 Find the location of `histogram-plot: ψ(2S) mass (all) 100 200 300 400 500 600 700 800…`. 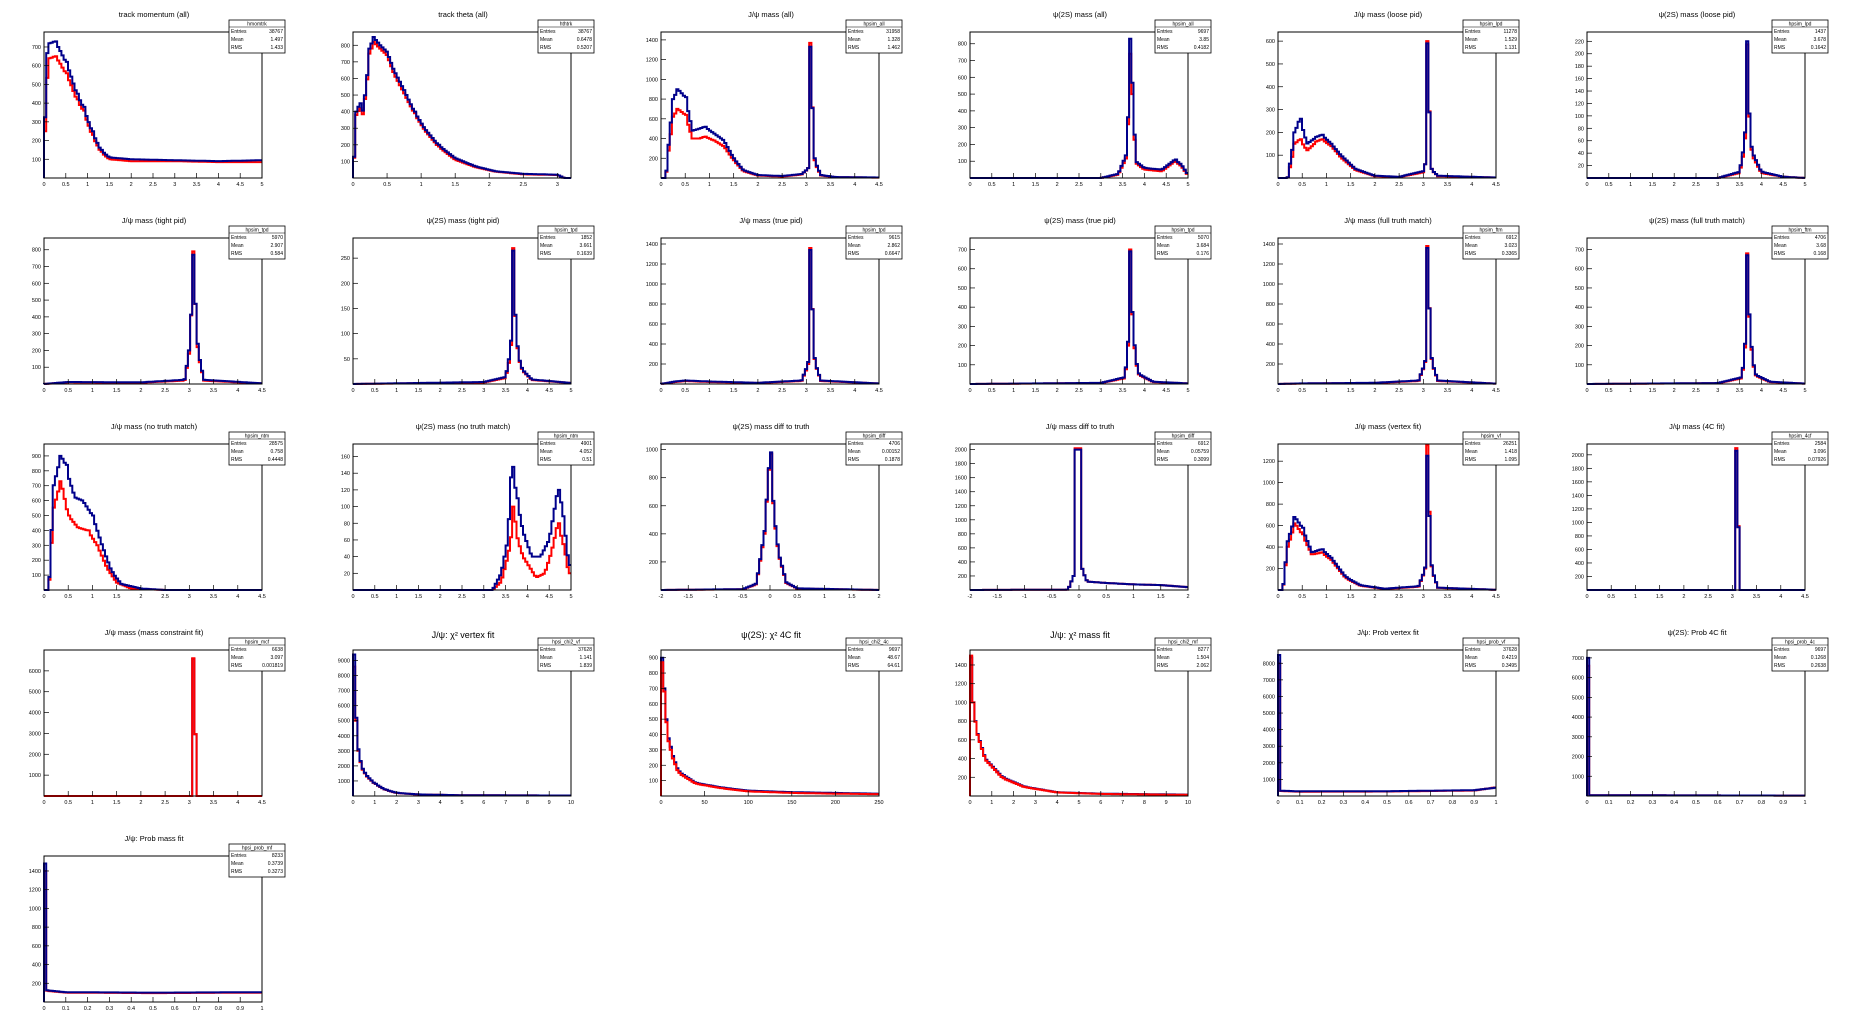

histogram-plot: ψ(2S) mass (all) 100 200 300 400 500 600 700 800… is located at coordinates (1084, 99).